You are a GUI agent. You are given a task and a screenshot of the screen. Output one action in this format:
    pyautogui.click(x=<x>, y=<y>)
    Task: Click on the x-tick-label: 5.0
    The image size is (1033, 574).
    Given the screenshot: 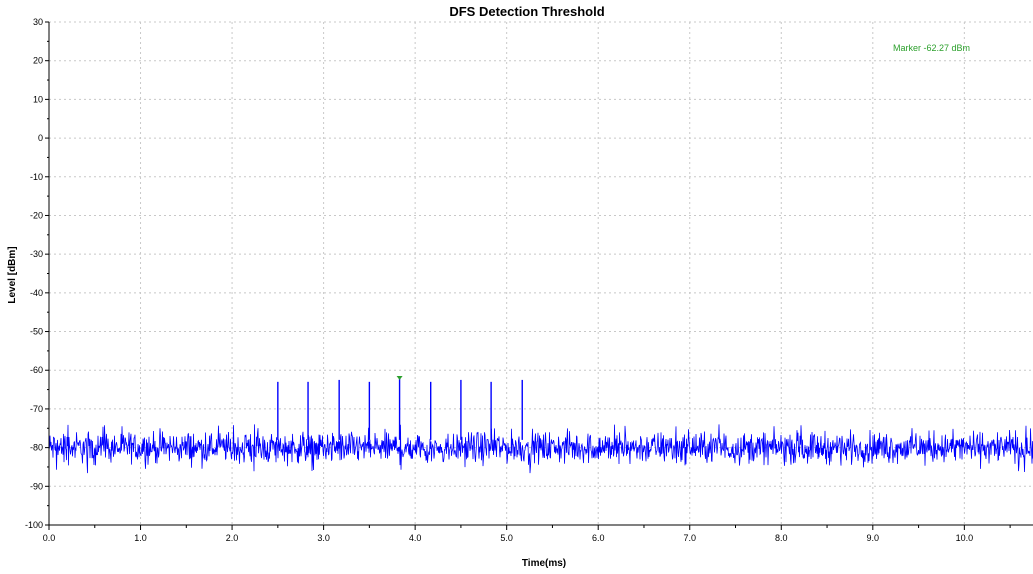 What is the action you would take?
    pyautogui.click(x=506, y=538)
    